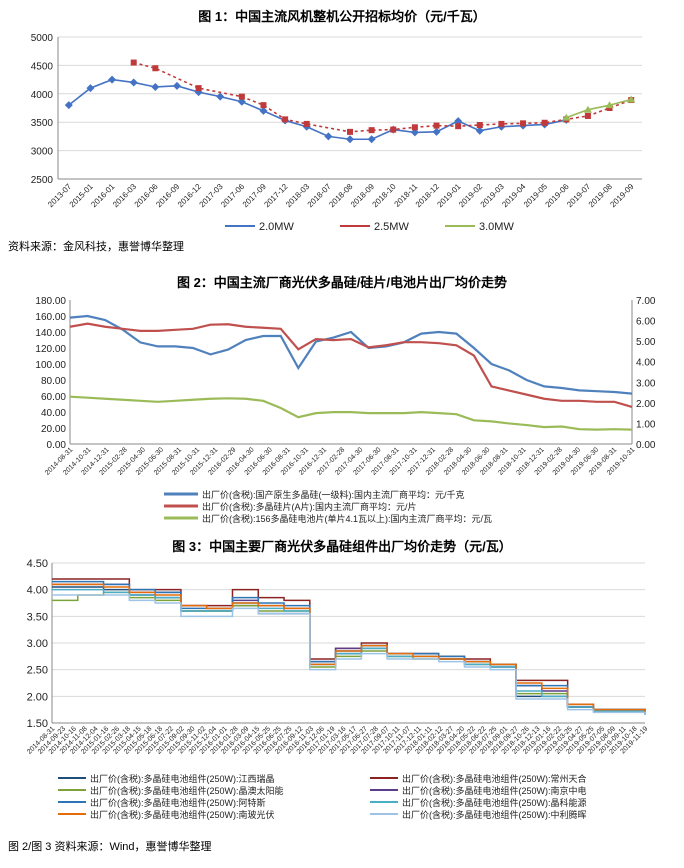 The height and width of the screenshot is (868, 684). What do you see at coordinates (599, 108) in the screenshot?
I see `c1-series-line-3.0MW` at bounding box center [599, 108].